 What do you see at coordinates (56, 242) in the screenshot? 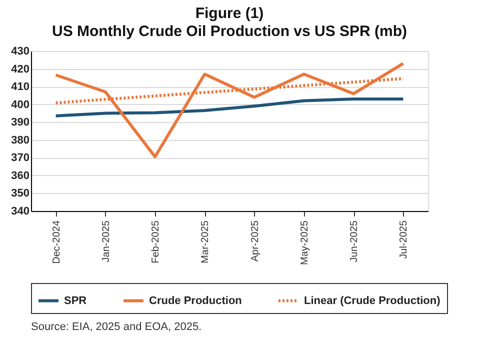
I see `x-tick-label: Dec-2024` at bounding box center [56, 242].